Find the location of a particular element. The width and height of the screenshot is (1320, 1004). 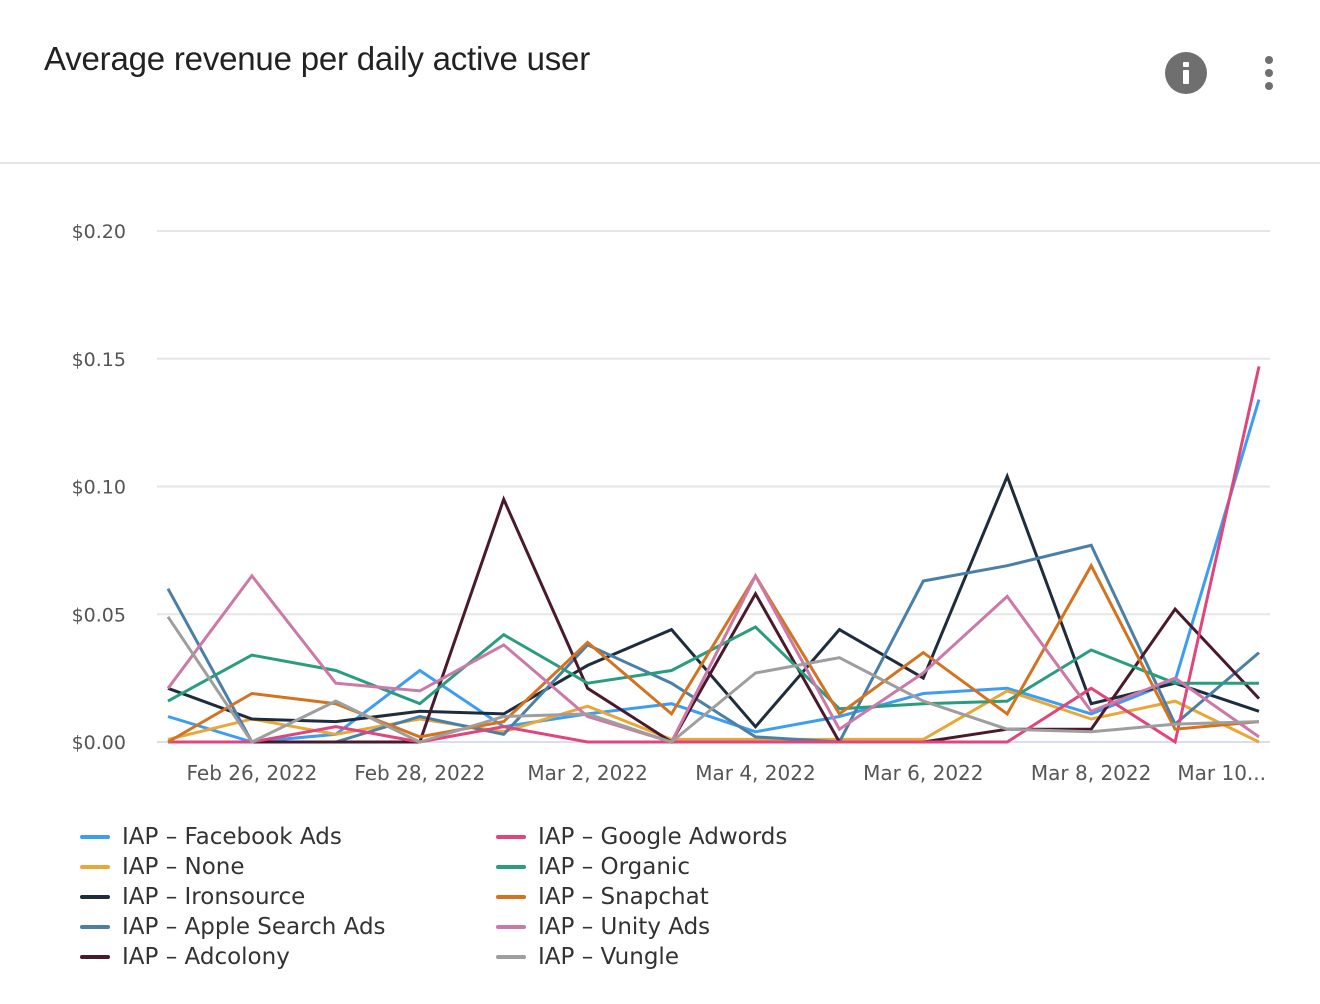

legend-item: IAP – Unity Ads is located at coordinates (603, 927).